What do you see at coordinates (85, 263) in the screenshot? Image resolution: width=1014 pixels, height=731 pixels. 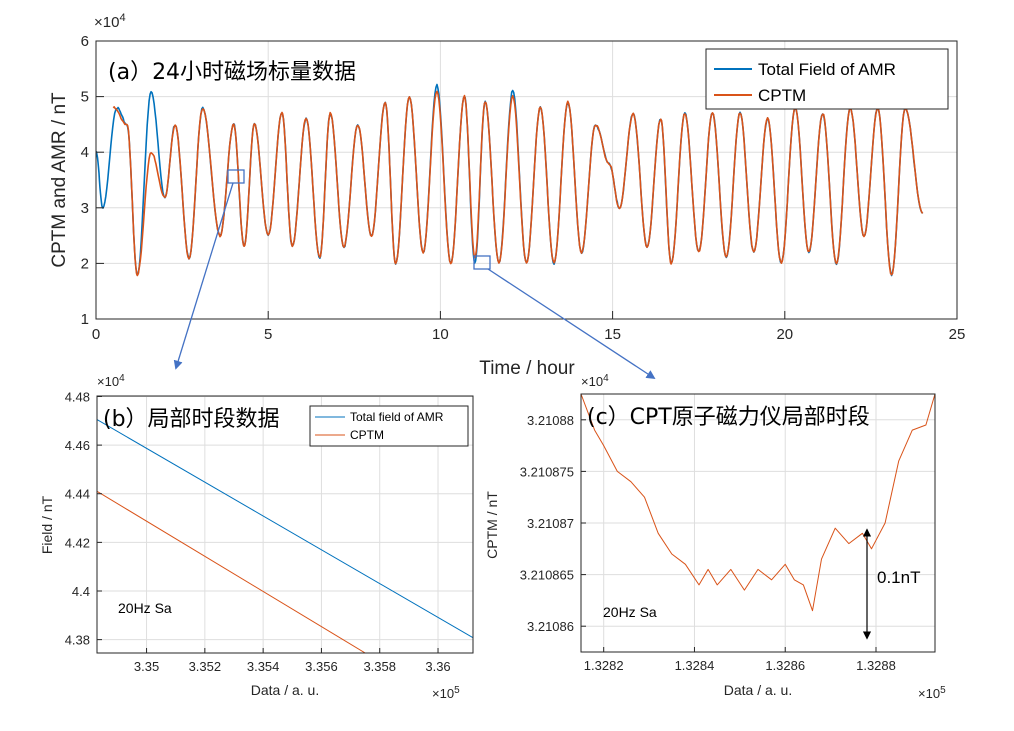 I see `y-tick-label-a: 2` at bounding box center [85, 263].